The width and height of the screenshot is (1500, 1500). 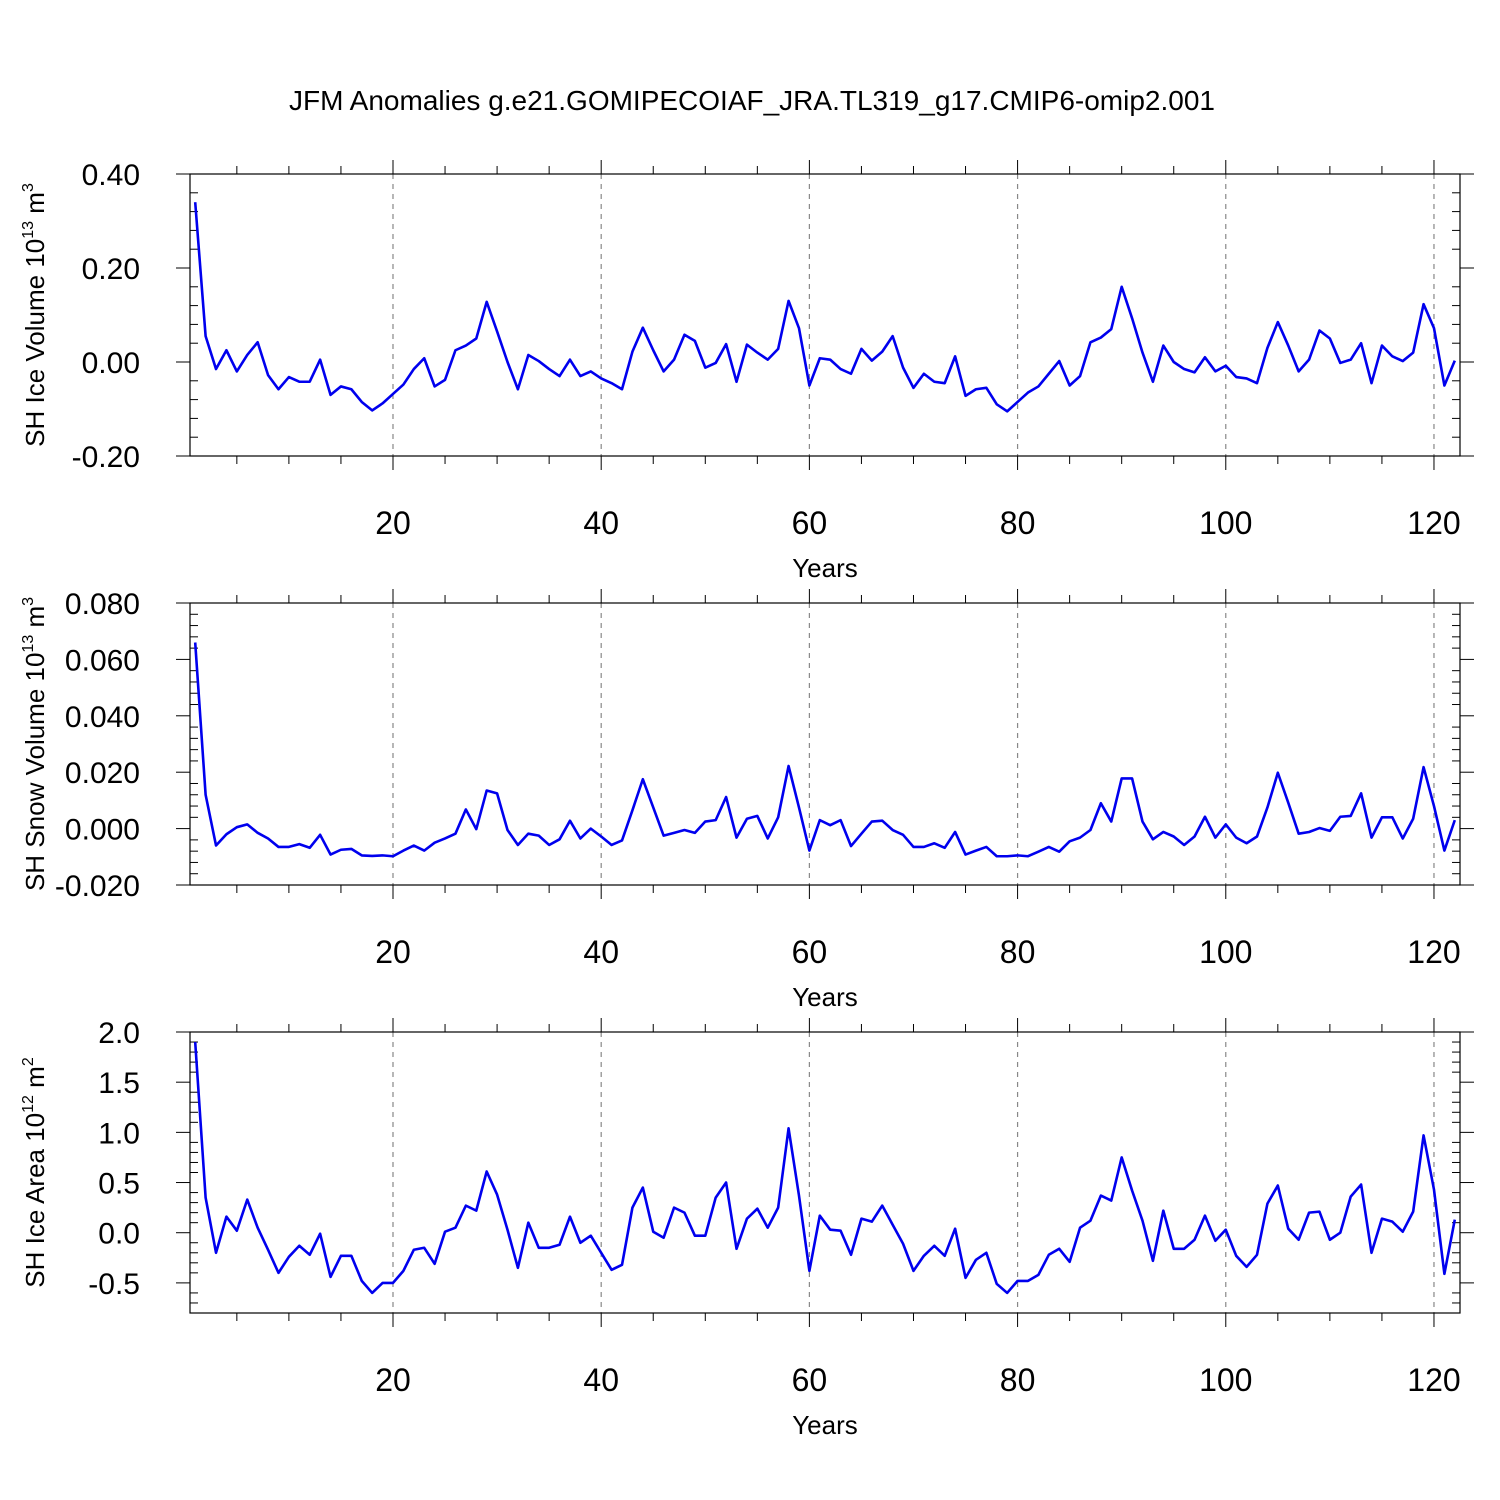 I want to click on y-axis-label: SH Ice Area 1012 m2, so click(x=35, y=1172).